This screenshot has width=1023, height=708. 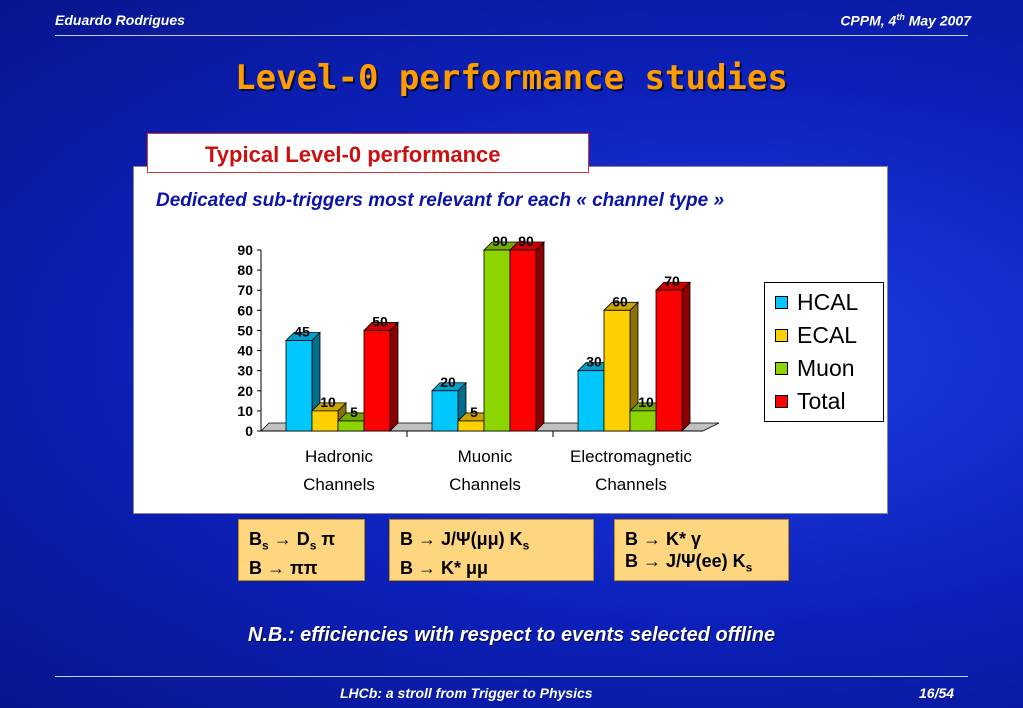 What do you see at coordinates (821, 401) in the screenshot?
I see `legend-label: Total` at bounding box center [821, 401].